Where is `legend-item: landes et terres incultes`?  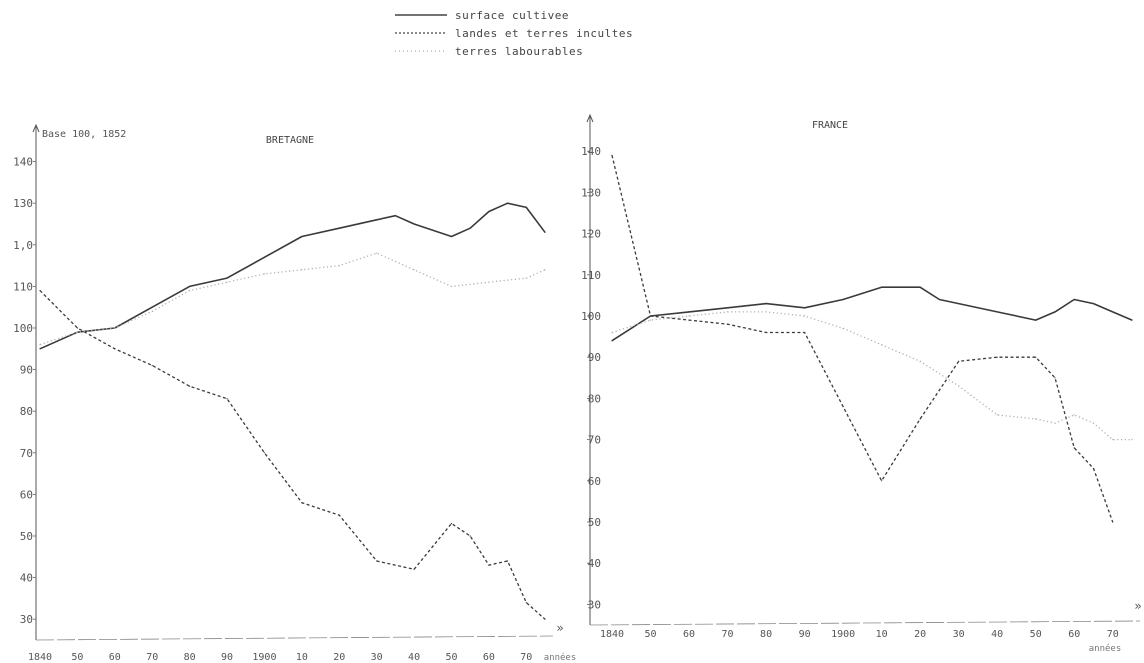 legend-item: landes et terres incultes is located at coordinates (514, 33).